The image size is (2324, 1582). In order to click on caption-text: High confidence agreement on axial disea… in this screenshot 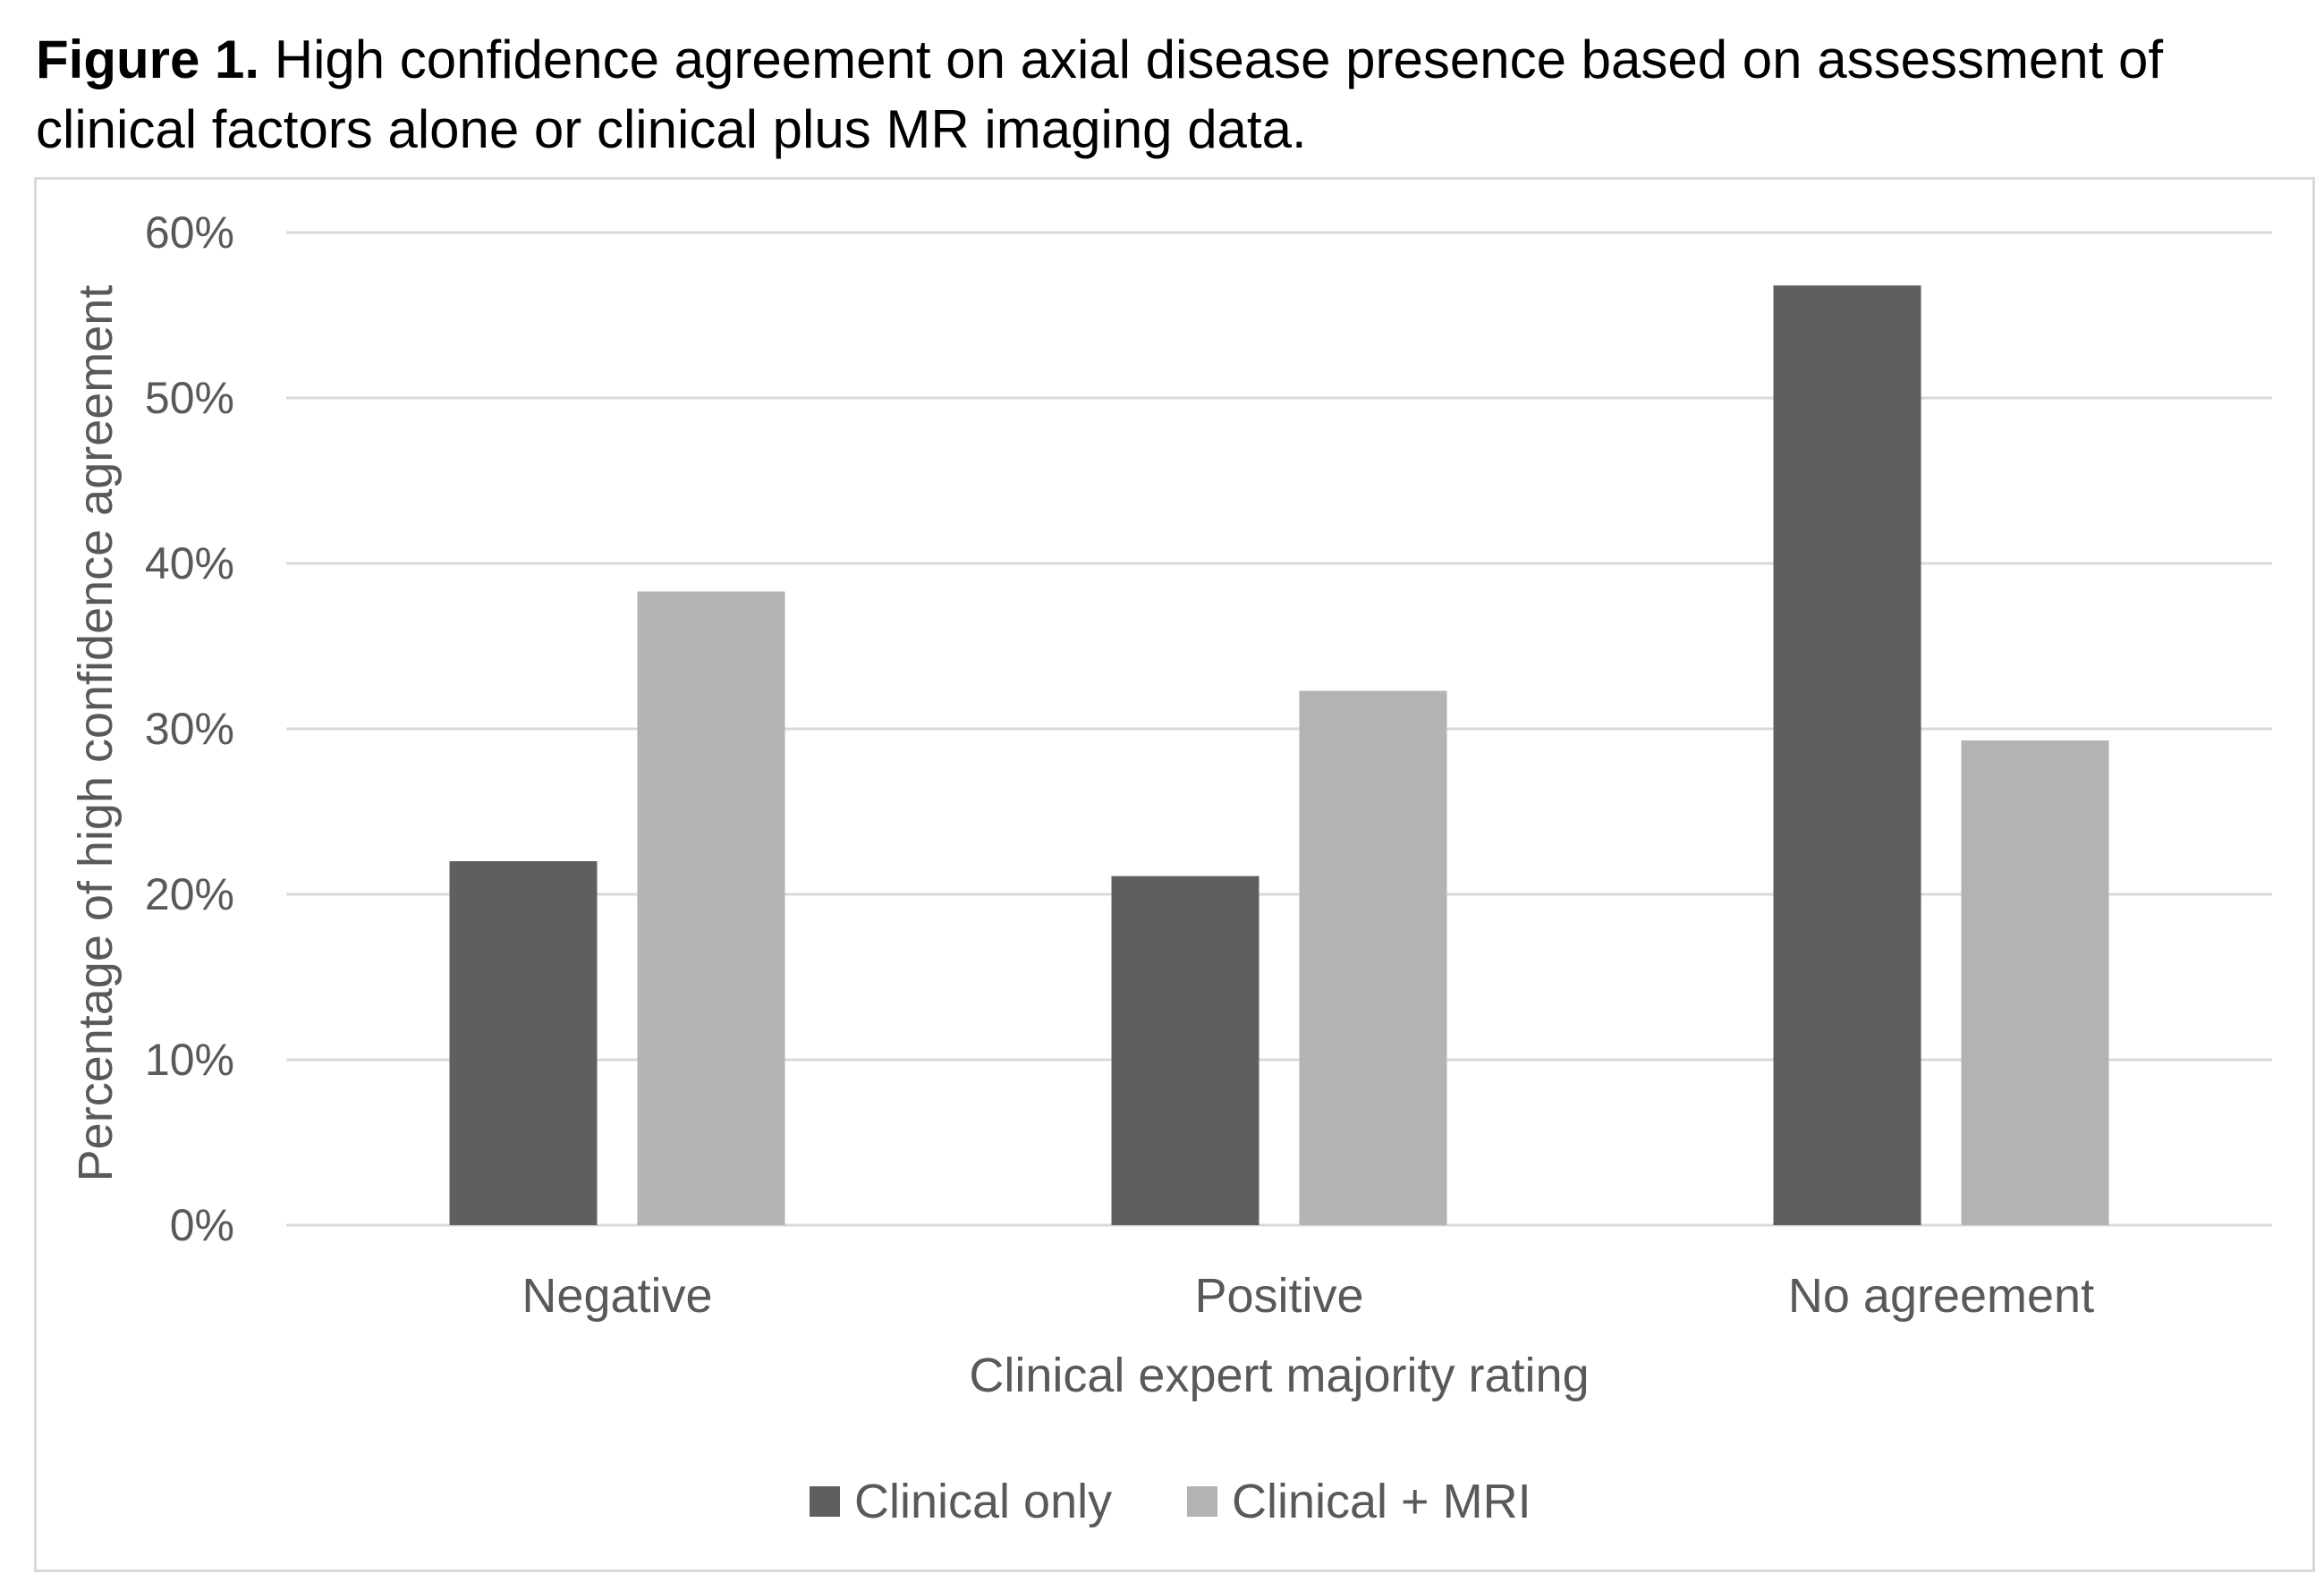, I will do `click(1100, 94)`.